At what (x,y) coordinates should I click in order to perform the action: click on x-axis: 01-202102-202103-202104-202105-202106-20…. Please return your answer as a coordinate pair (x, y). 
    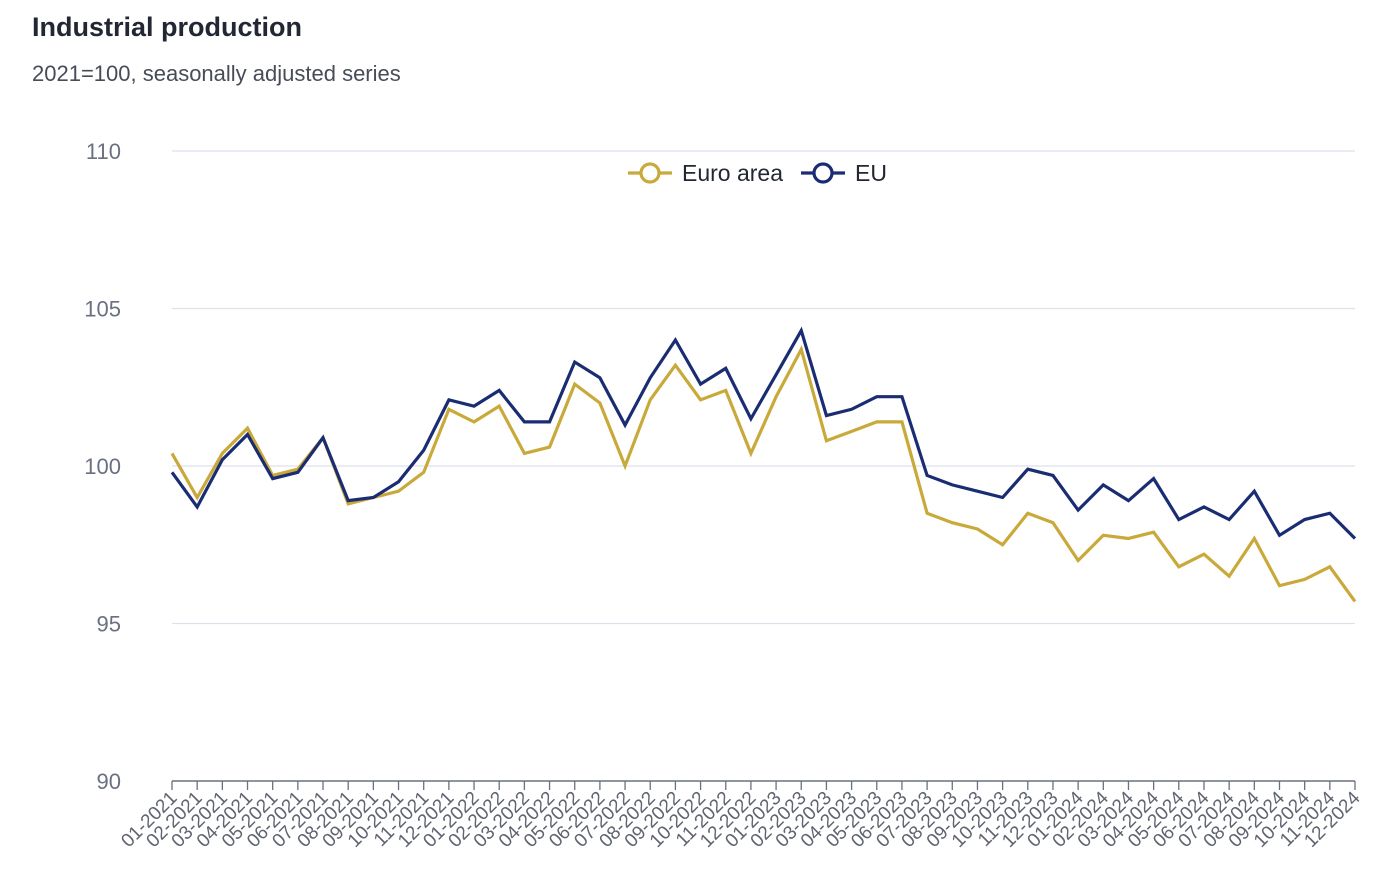
    Looking at the image, I should click on (741, 816).